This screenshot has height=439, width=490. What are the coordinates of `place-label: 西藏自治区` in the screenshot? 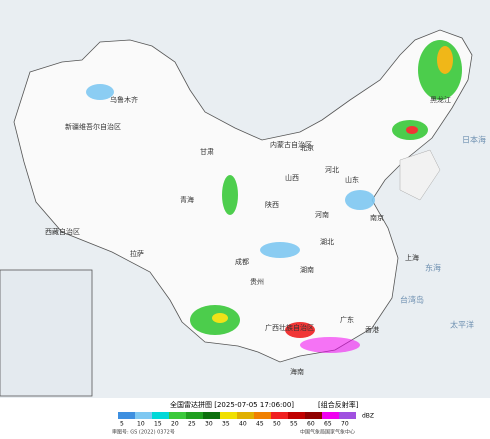 It's located at (62, 231).